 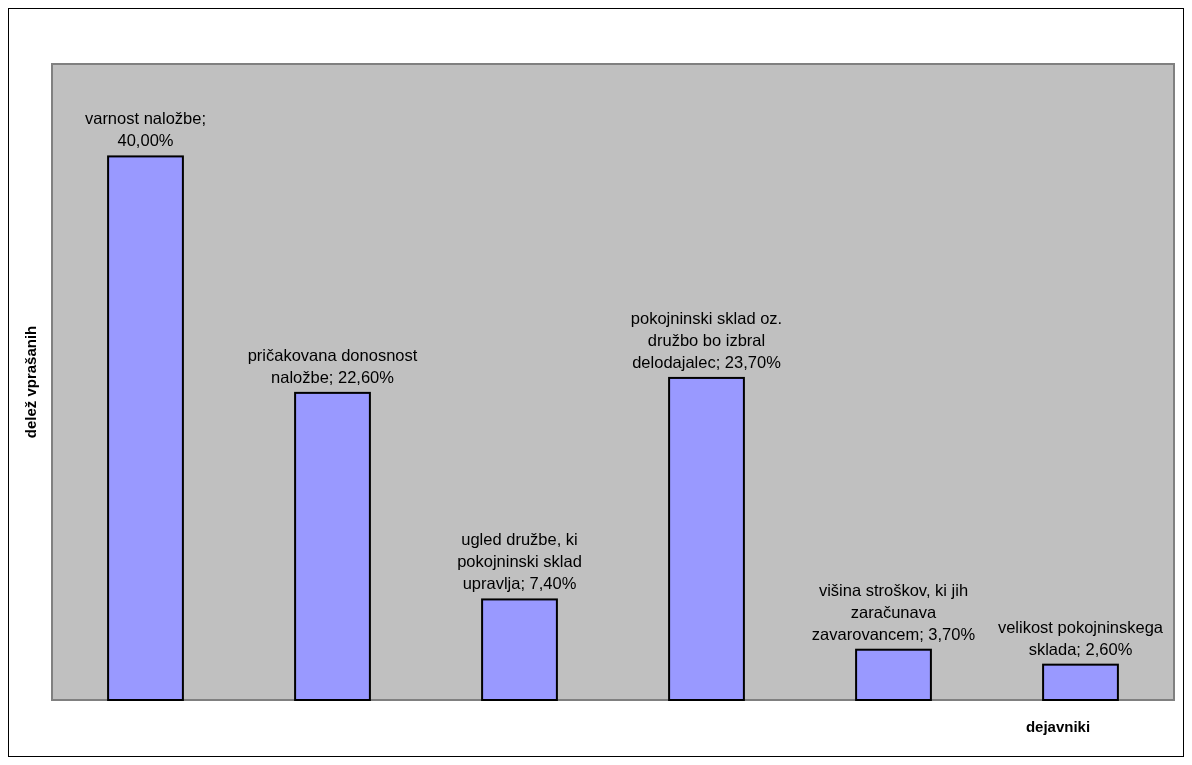 What do you see at coordinates (893, 611) in the screenshot?
I see `data-label: višina stroškov, ki jih zaračunava zavarovancem; 3,70%` at bounding box center [893, 611].